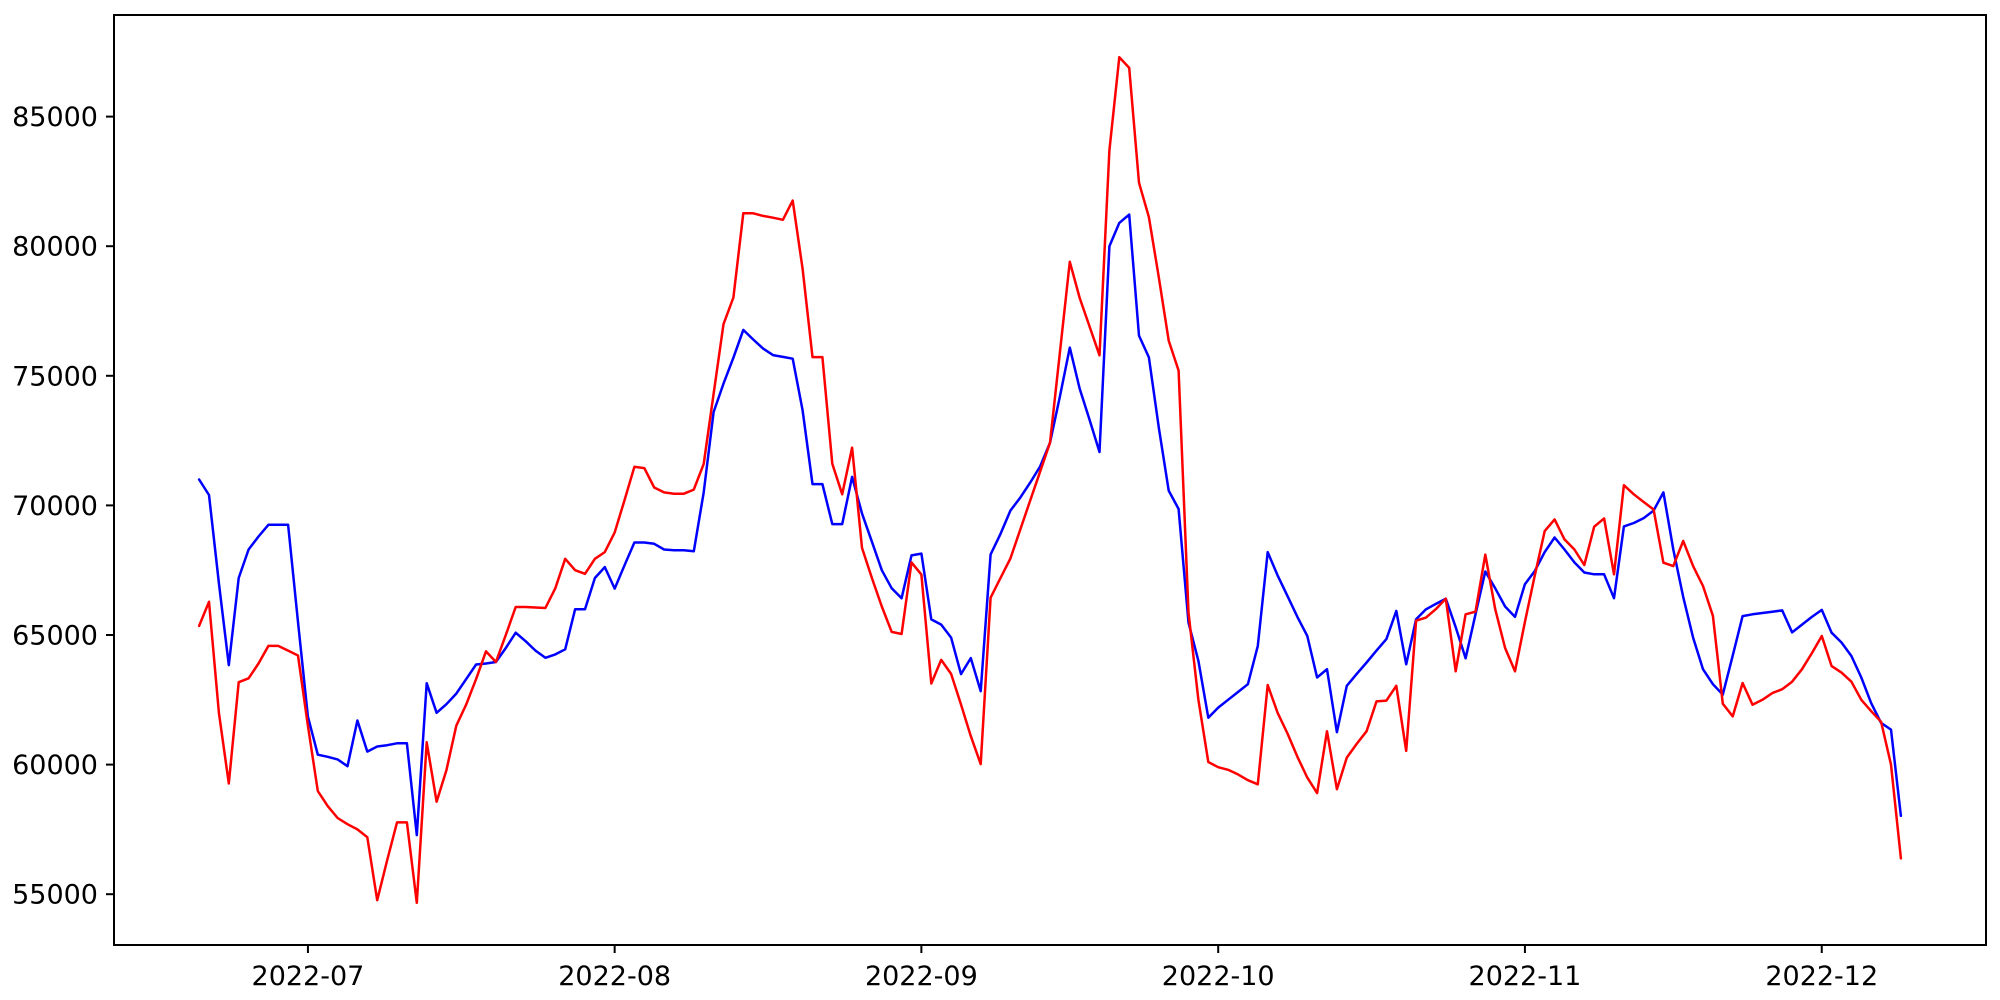  Describe the element at coordinates (1821, 976) in the screenshot. I see `x-tick-label: 2022-12` at that location.